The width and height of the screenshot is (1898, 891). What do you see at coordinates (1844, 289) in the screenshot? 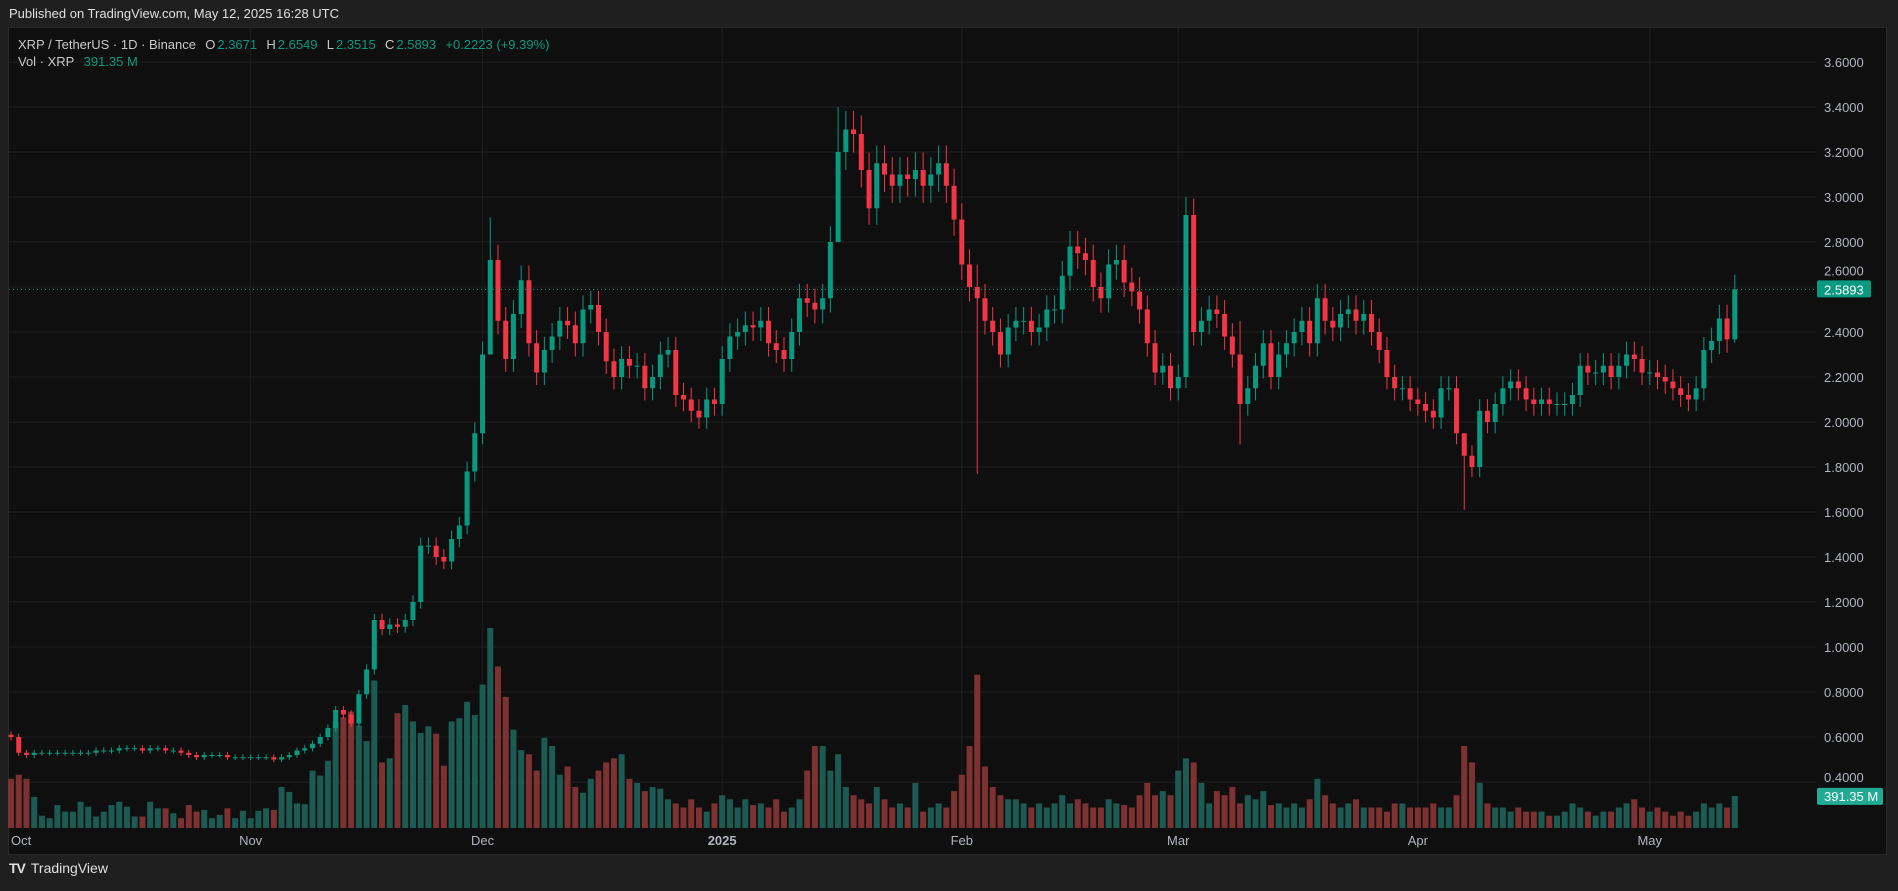
I see `last-price-label: 2.5893` at bounding box center [1844, 289].